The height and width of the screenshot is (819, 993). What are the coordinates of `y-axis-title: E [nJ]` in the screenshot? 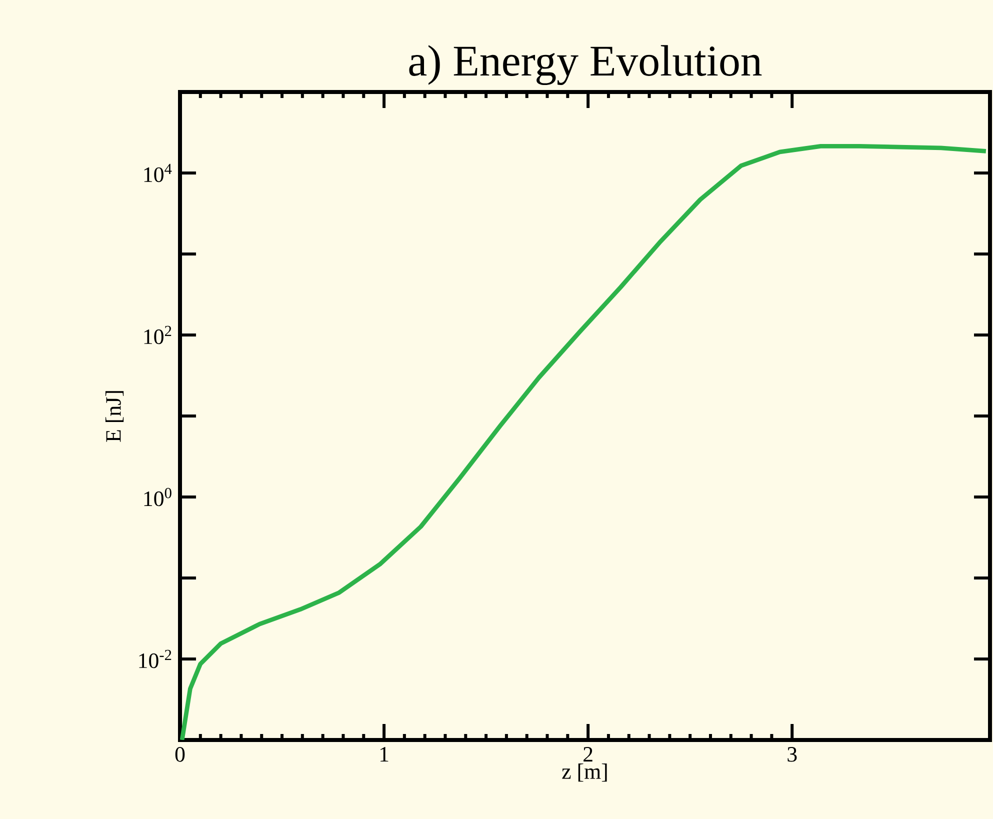 It's located at (114, 416).